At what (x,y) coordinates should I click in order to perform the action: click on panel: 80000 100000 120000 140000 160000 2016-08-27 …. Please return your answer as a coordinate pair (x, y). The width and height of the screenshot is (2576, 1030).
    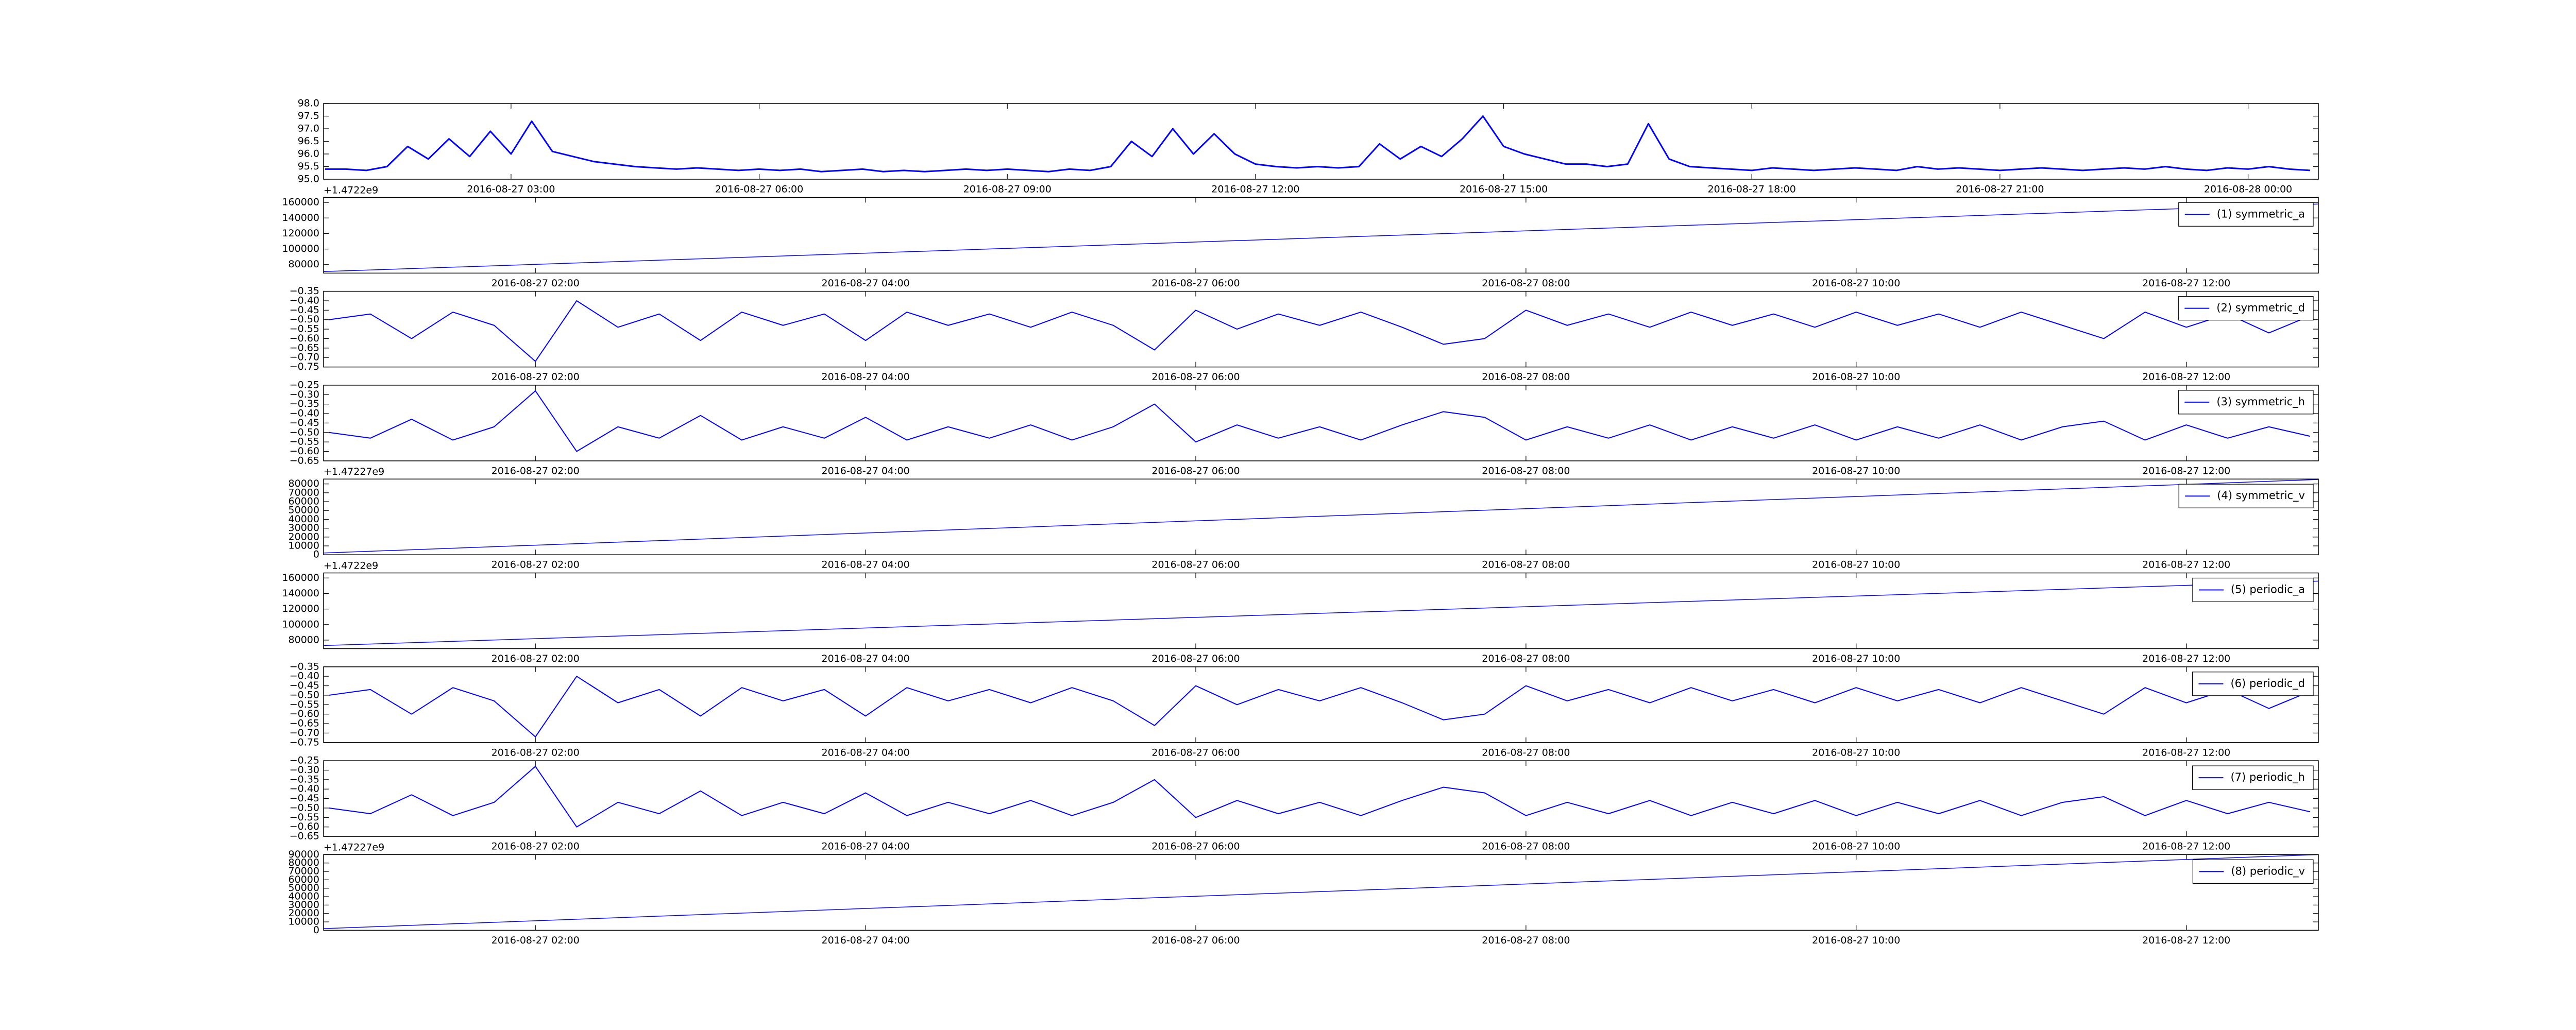
    Looking at the image, I should click on (1300, 612).